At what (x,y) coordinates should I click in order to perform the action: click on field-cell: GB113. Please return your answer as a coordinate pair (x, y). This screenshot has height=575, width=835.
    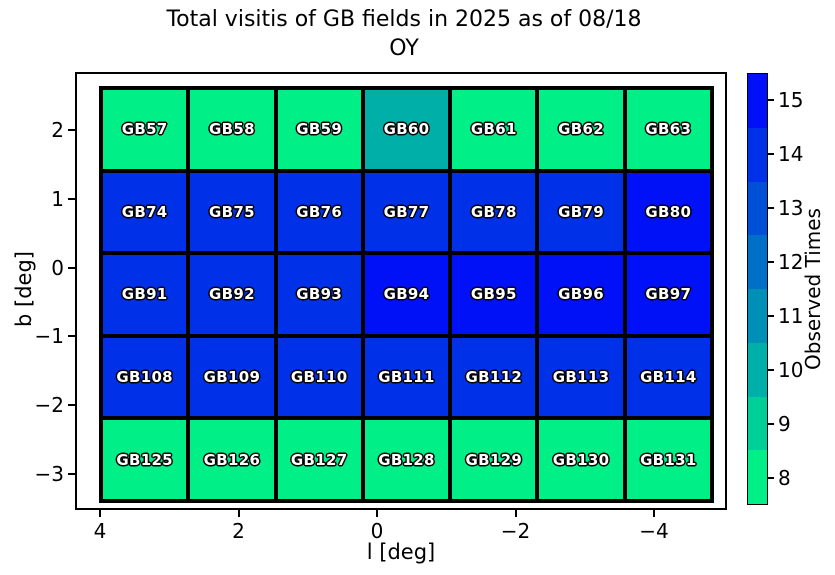
    Looking at the image, I should click on (581, 377).